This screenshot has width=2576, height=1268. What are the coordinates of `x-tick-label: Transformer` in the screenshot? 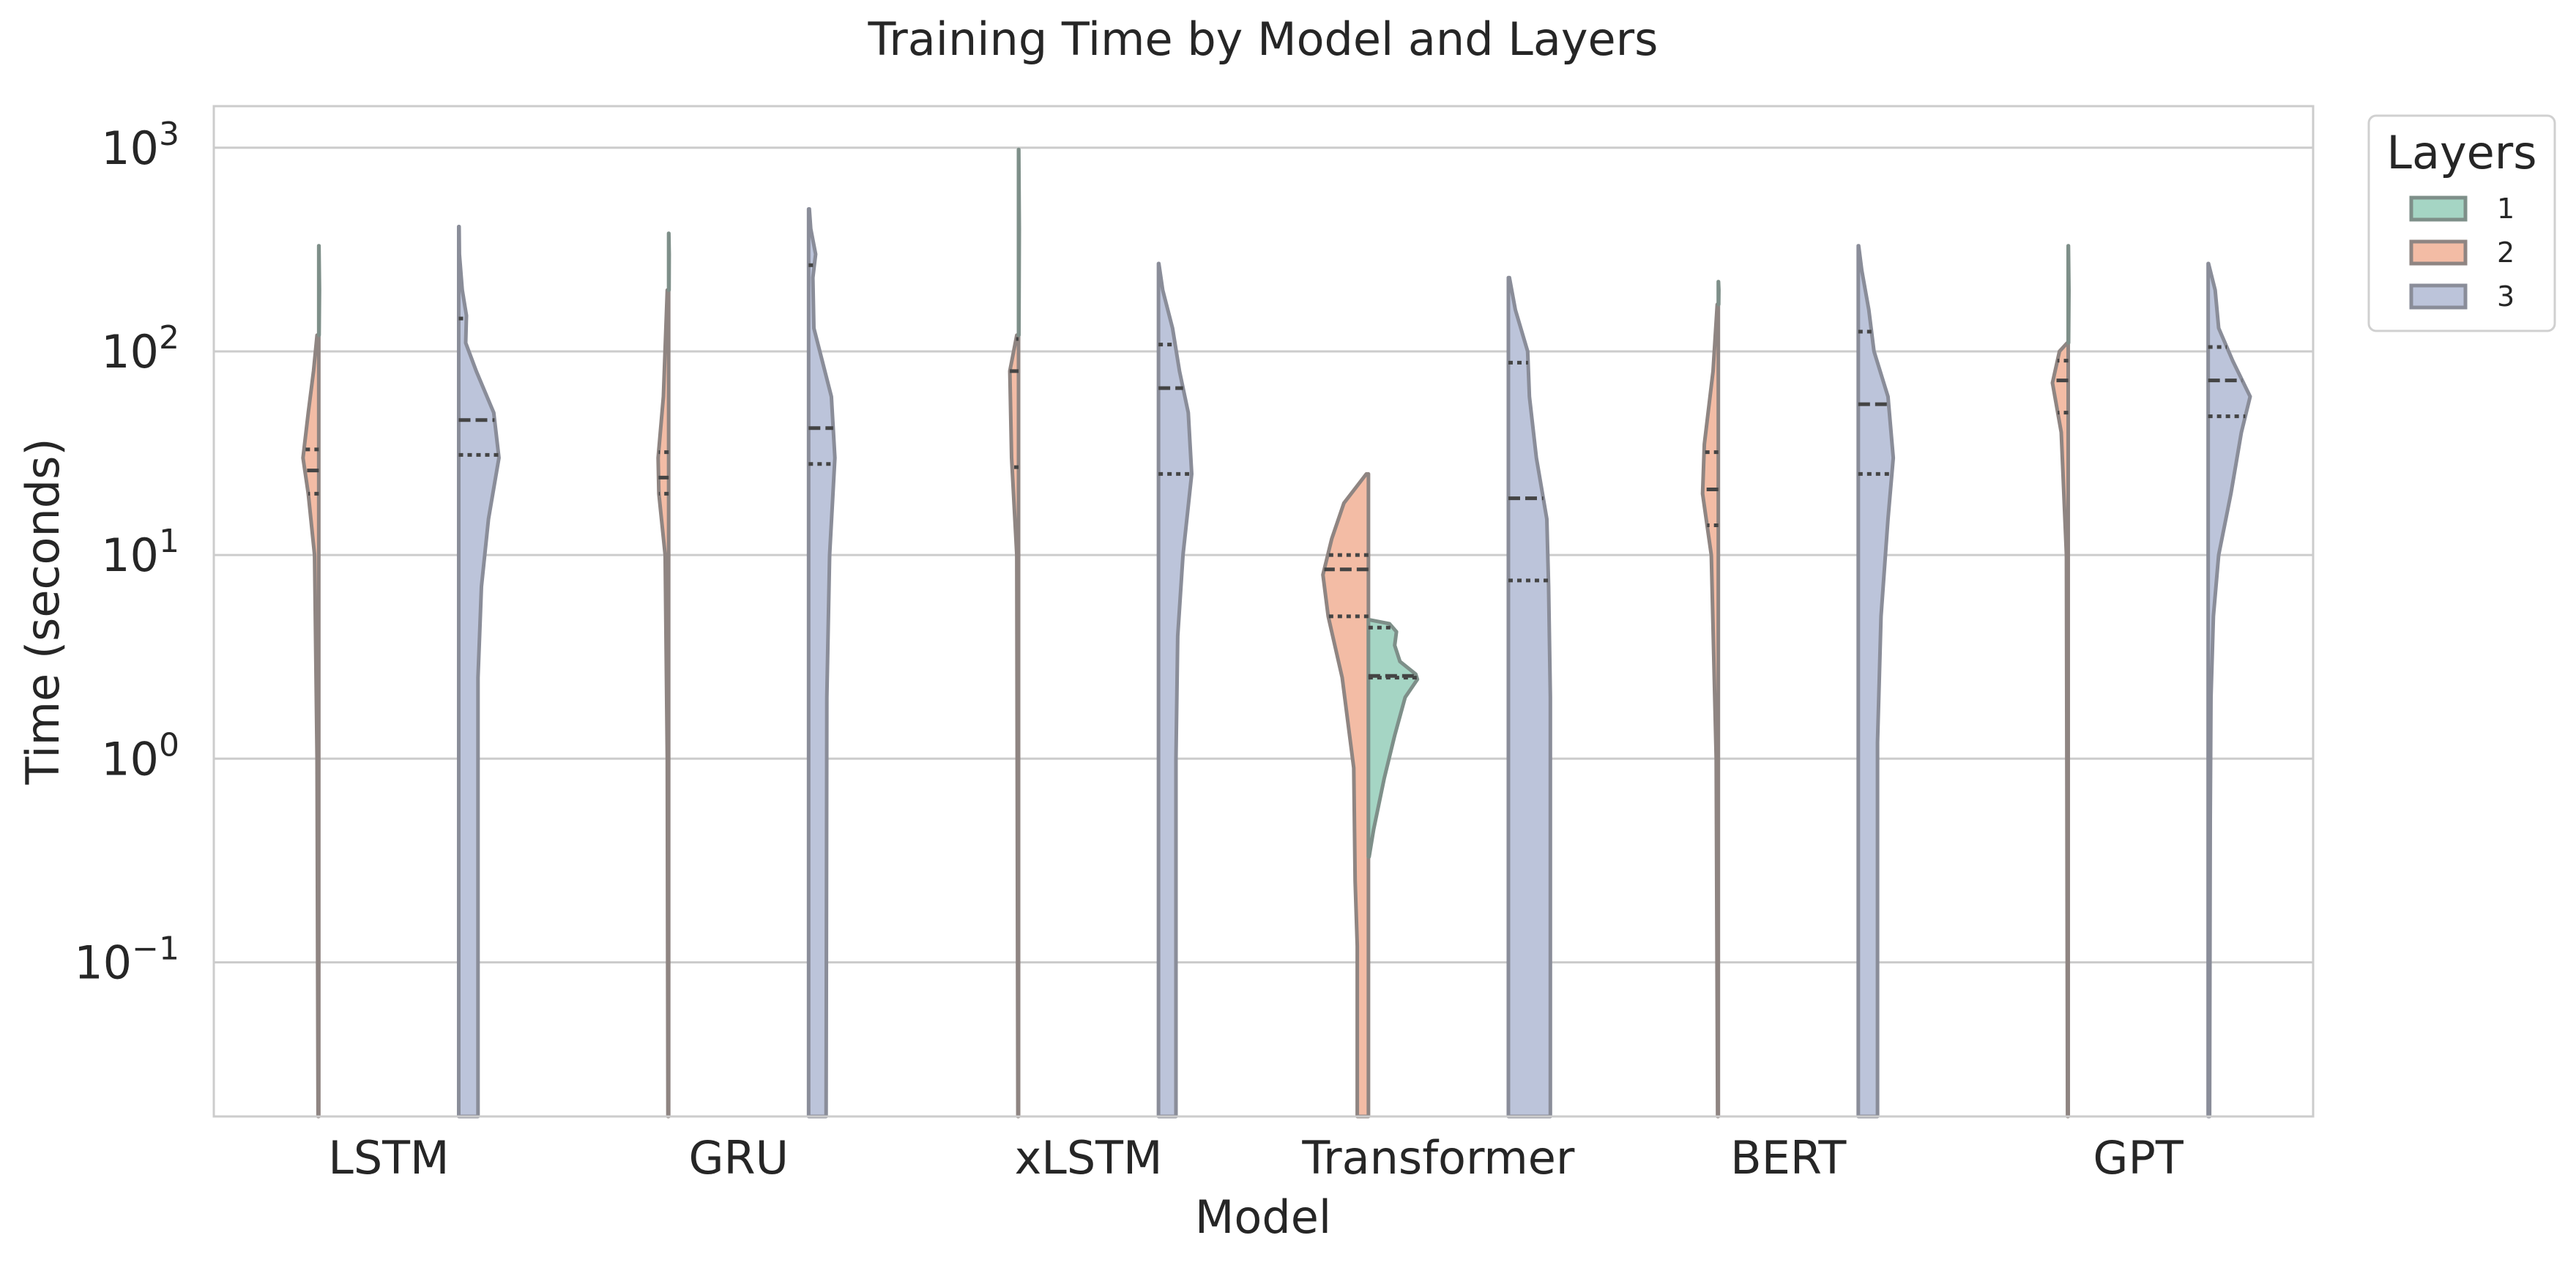 It's located at (1438, 1158).